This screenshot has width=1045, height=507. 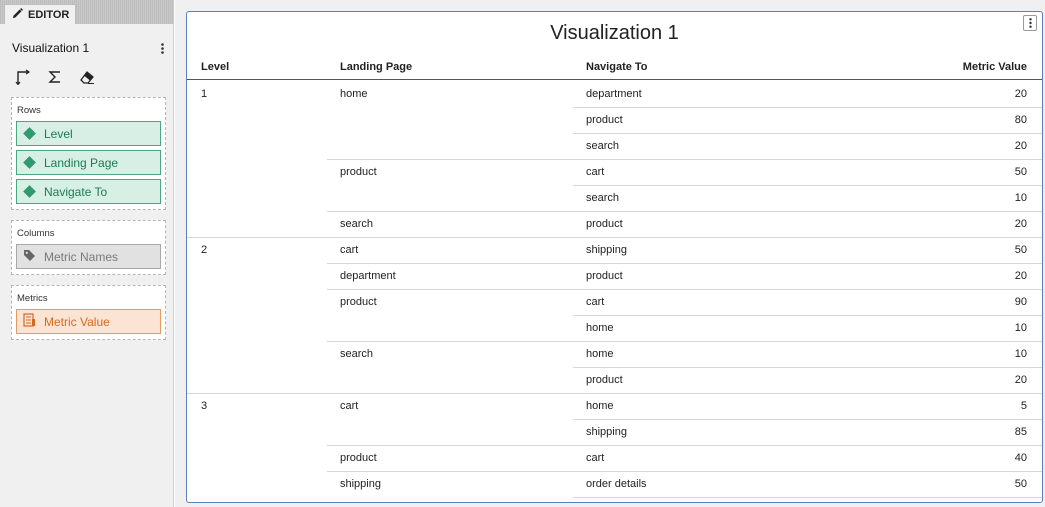 What do you see at coordinates (1023, 406) in the screenshot?
I see `cell-metric-value: 5` at bounding box center [1023, 406].